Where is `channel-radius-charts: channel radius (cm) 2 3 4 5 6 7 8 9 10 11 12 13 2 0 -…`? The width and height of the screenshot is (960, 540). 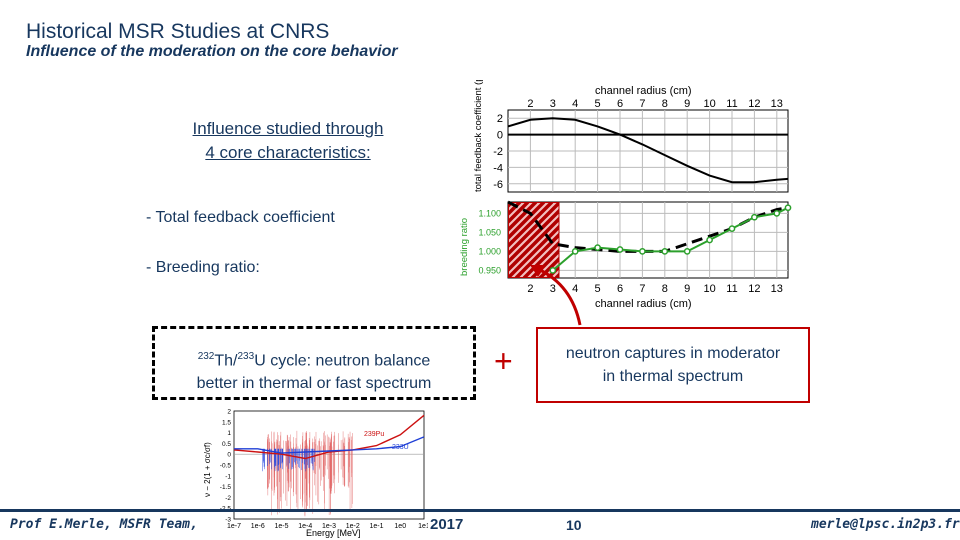 channel-radius-charts: channel radius (cm) 2 3 4 5 6 7 8 9 10 11 12 13 2 0 -… is located at coordinates (625, 195).